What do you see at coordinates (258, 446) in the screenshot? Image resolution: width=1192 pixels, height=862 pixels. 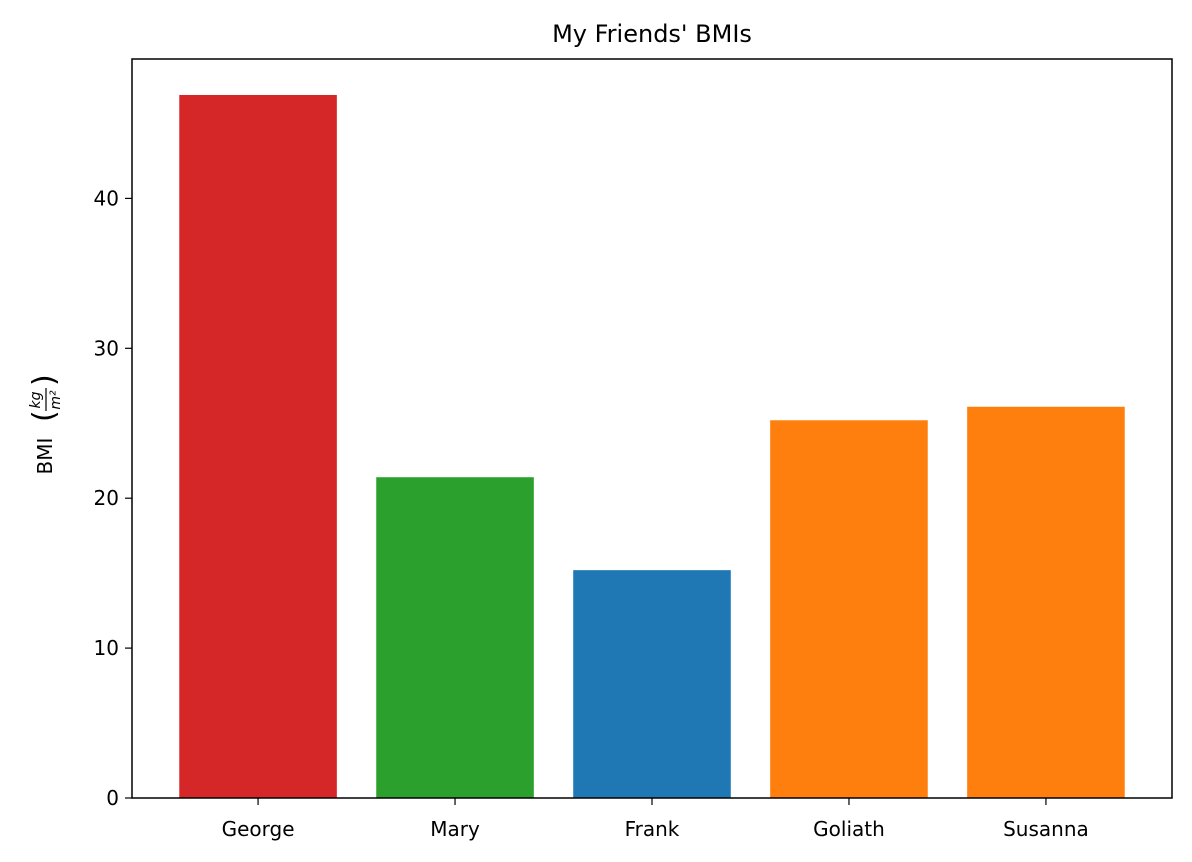 I see `bar-george` at bounding box center [258, 446].